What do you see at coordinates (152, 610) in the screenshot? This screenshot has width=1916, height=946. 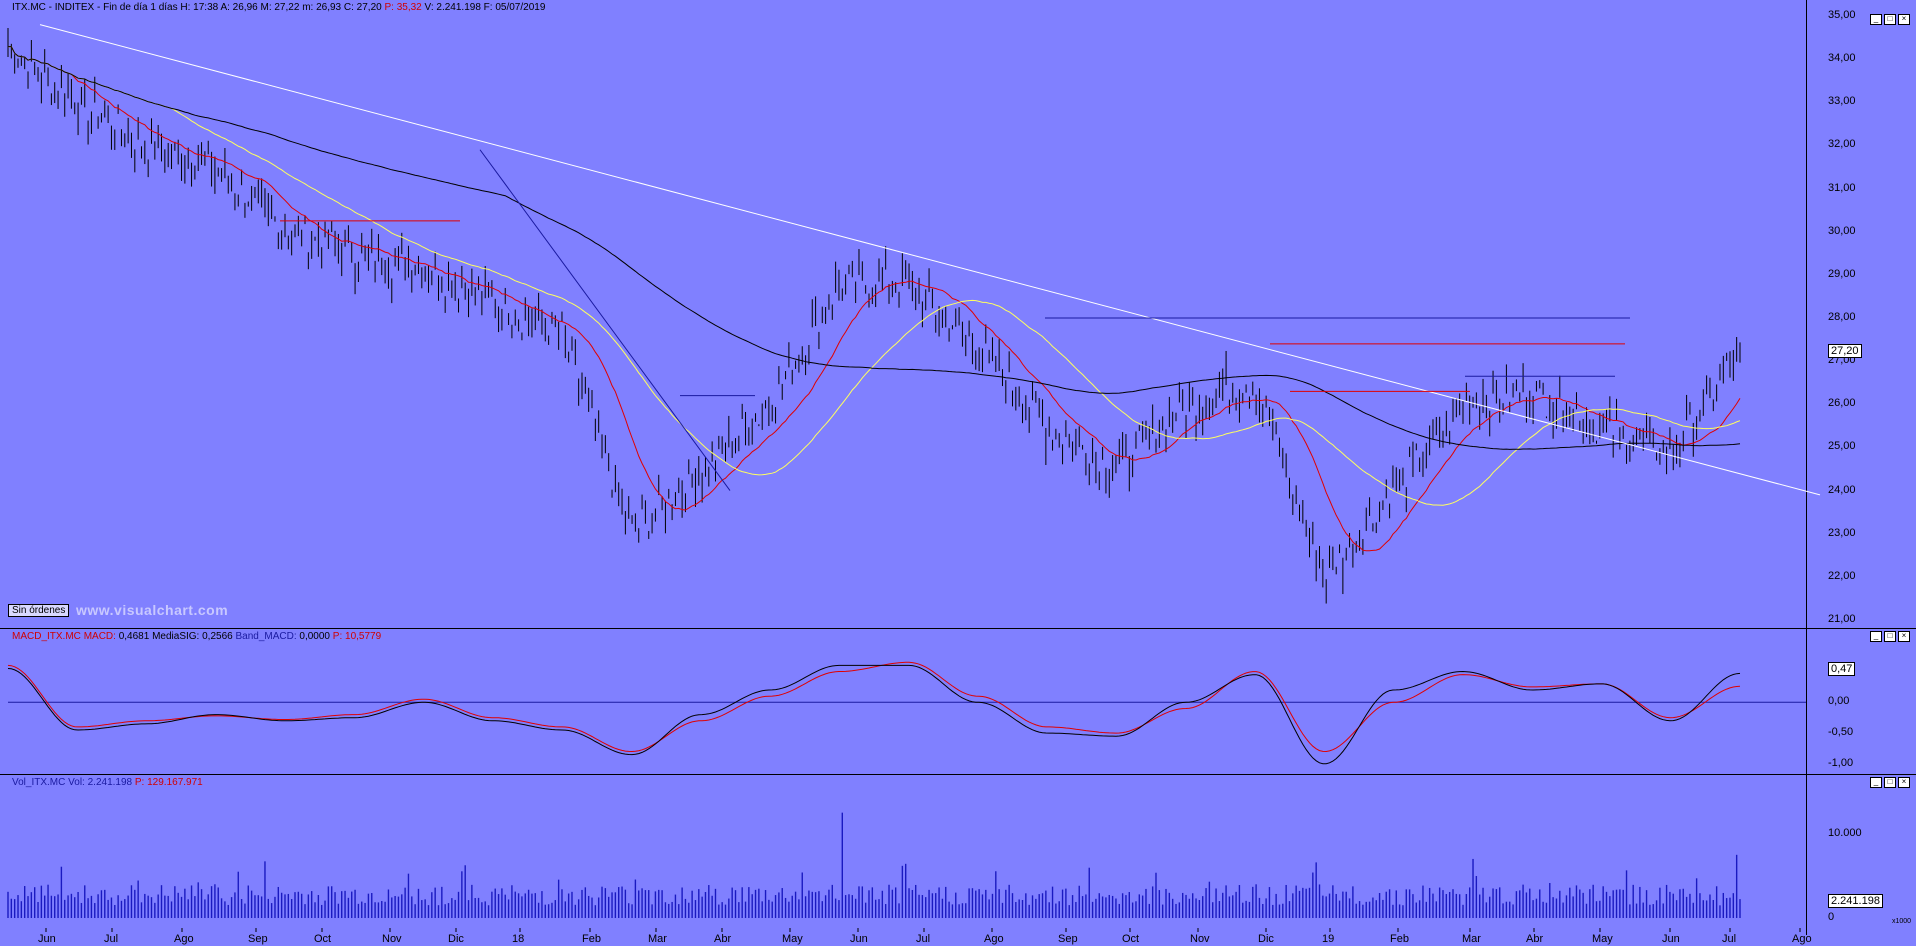 I see `watermark-logo: www.visualchart.com` at bounding box center [152, 610].